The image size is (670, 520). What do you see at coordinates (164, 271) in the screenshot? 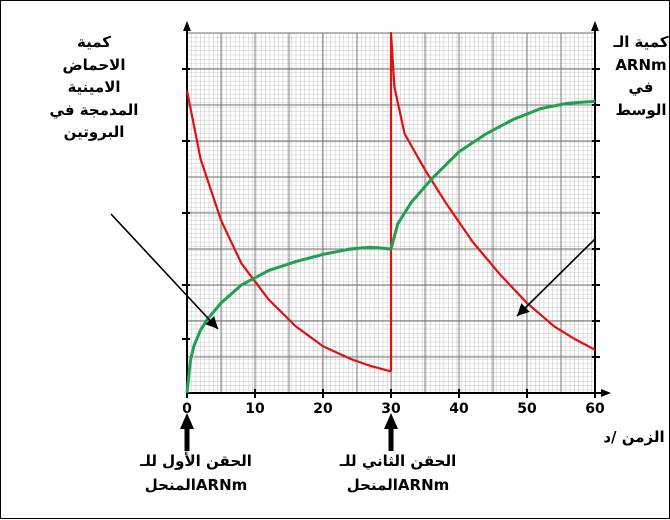
I see `arrow-to-green-curve` at bounding box center [164, 271].